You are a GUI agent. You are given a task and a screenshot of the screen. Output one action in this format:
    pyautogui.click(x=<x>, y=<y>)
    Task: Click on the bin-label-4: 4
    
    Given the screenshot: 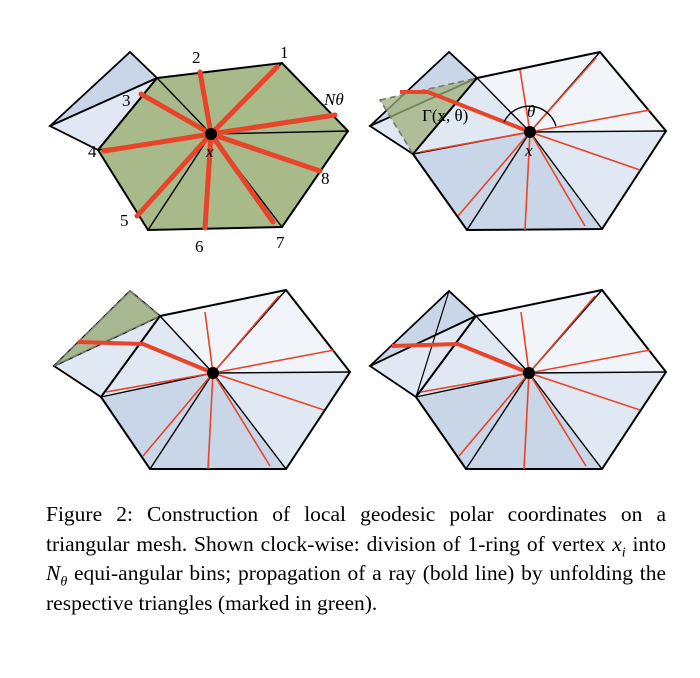 What is the action you would take?
    pyautogui.click(x=92, y=151)
    